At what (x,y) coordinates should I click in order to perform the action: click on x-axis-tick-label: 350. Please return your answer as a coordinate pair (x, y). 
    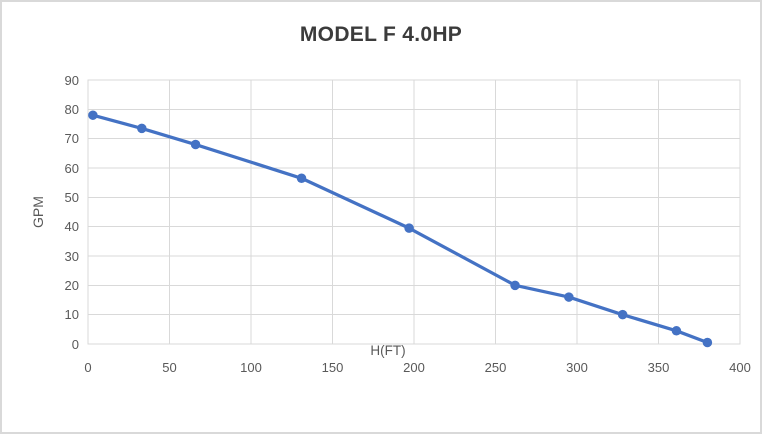
    Looking at the image, I should click on (658, 367).